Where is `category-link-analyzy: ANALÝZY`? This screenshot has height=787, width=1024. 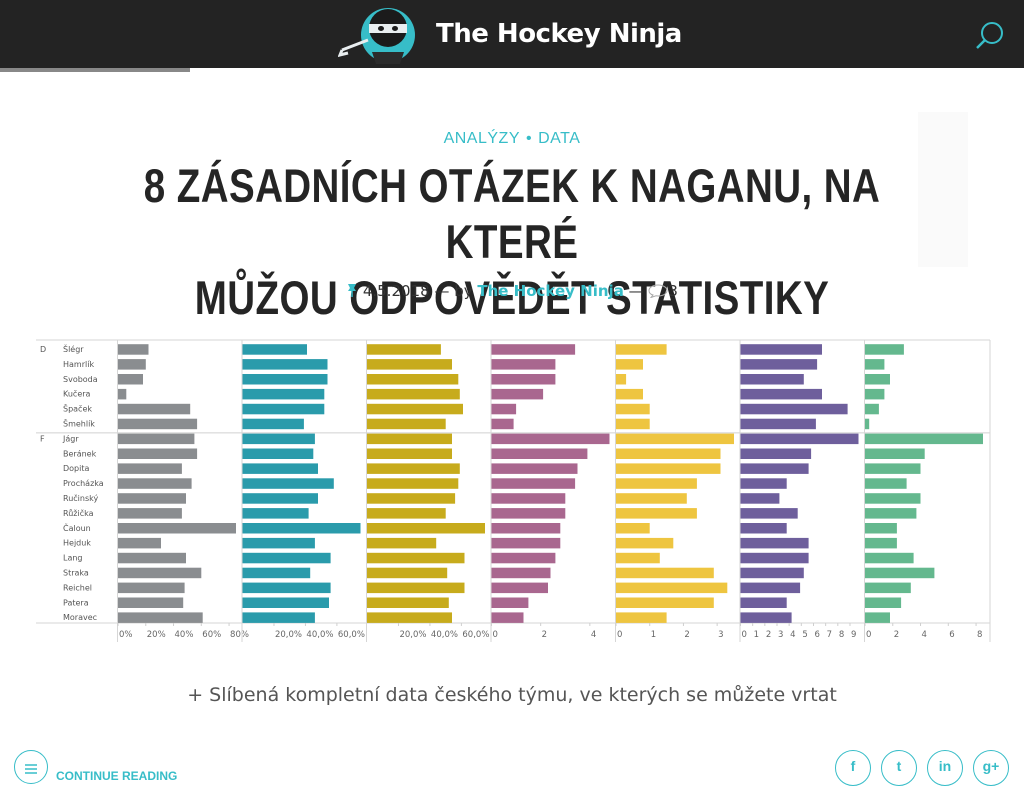 category-link-analyzy: ANALÝZY is located at coordinates (481, 138).